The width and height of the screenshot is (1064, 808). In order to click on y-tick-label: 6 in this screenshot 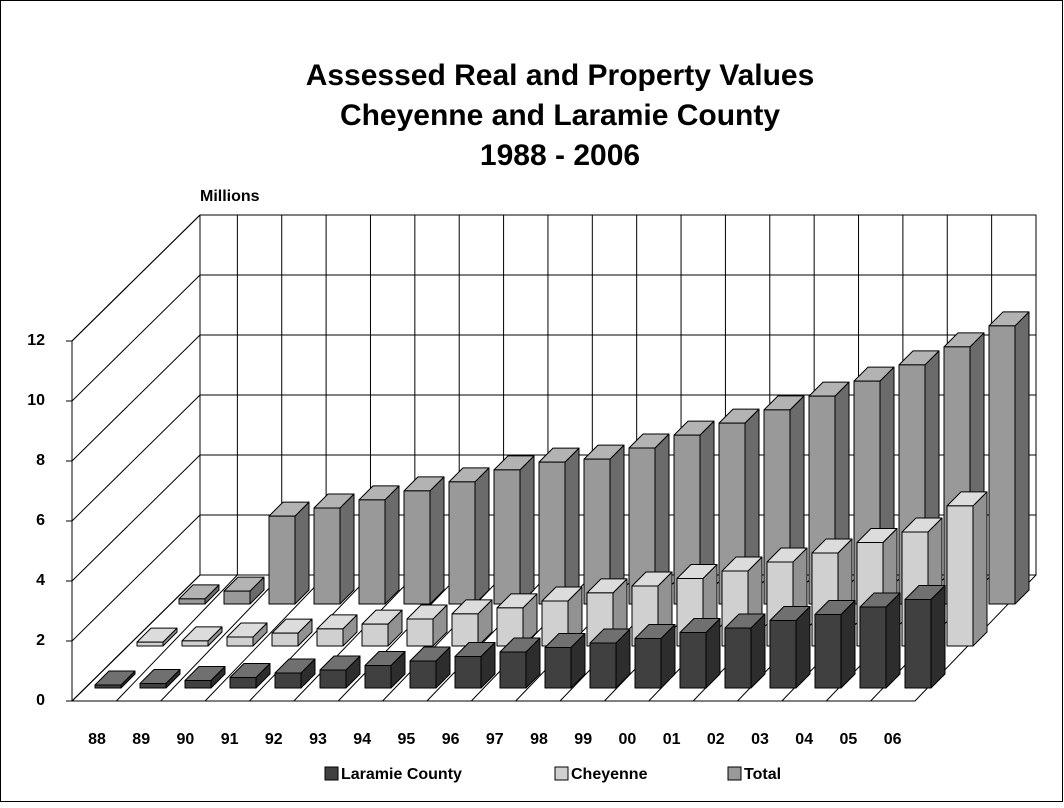, I will do `click(40, 520)`.